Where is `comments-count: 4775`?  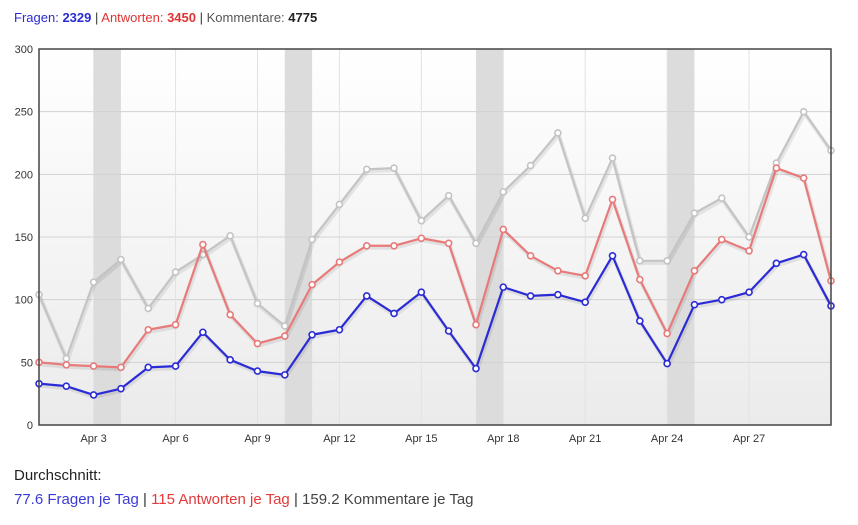
comments-count: 4775 is located at coordinates (303, 17).